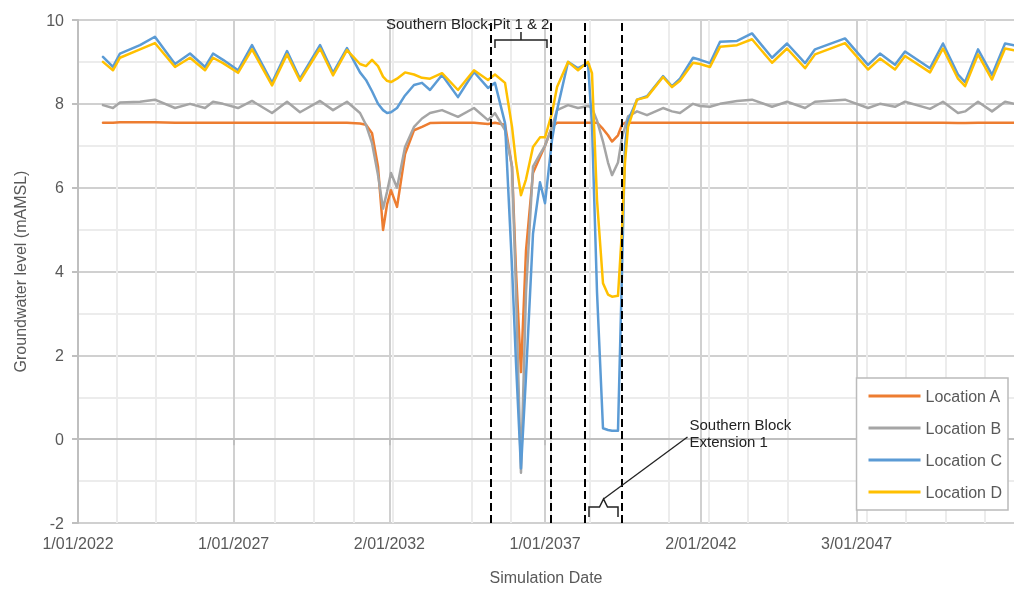 Image resolution: width=1014 pixels, height=594 pixels. Describe the element at coordinates (740, 433) in the screenshot. I see `annotation: Southern Block Extension 1` at that location.